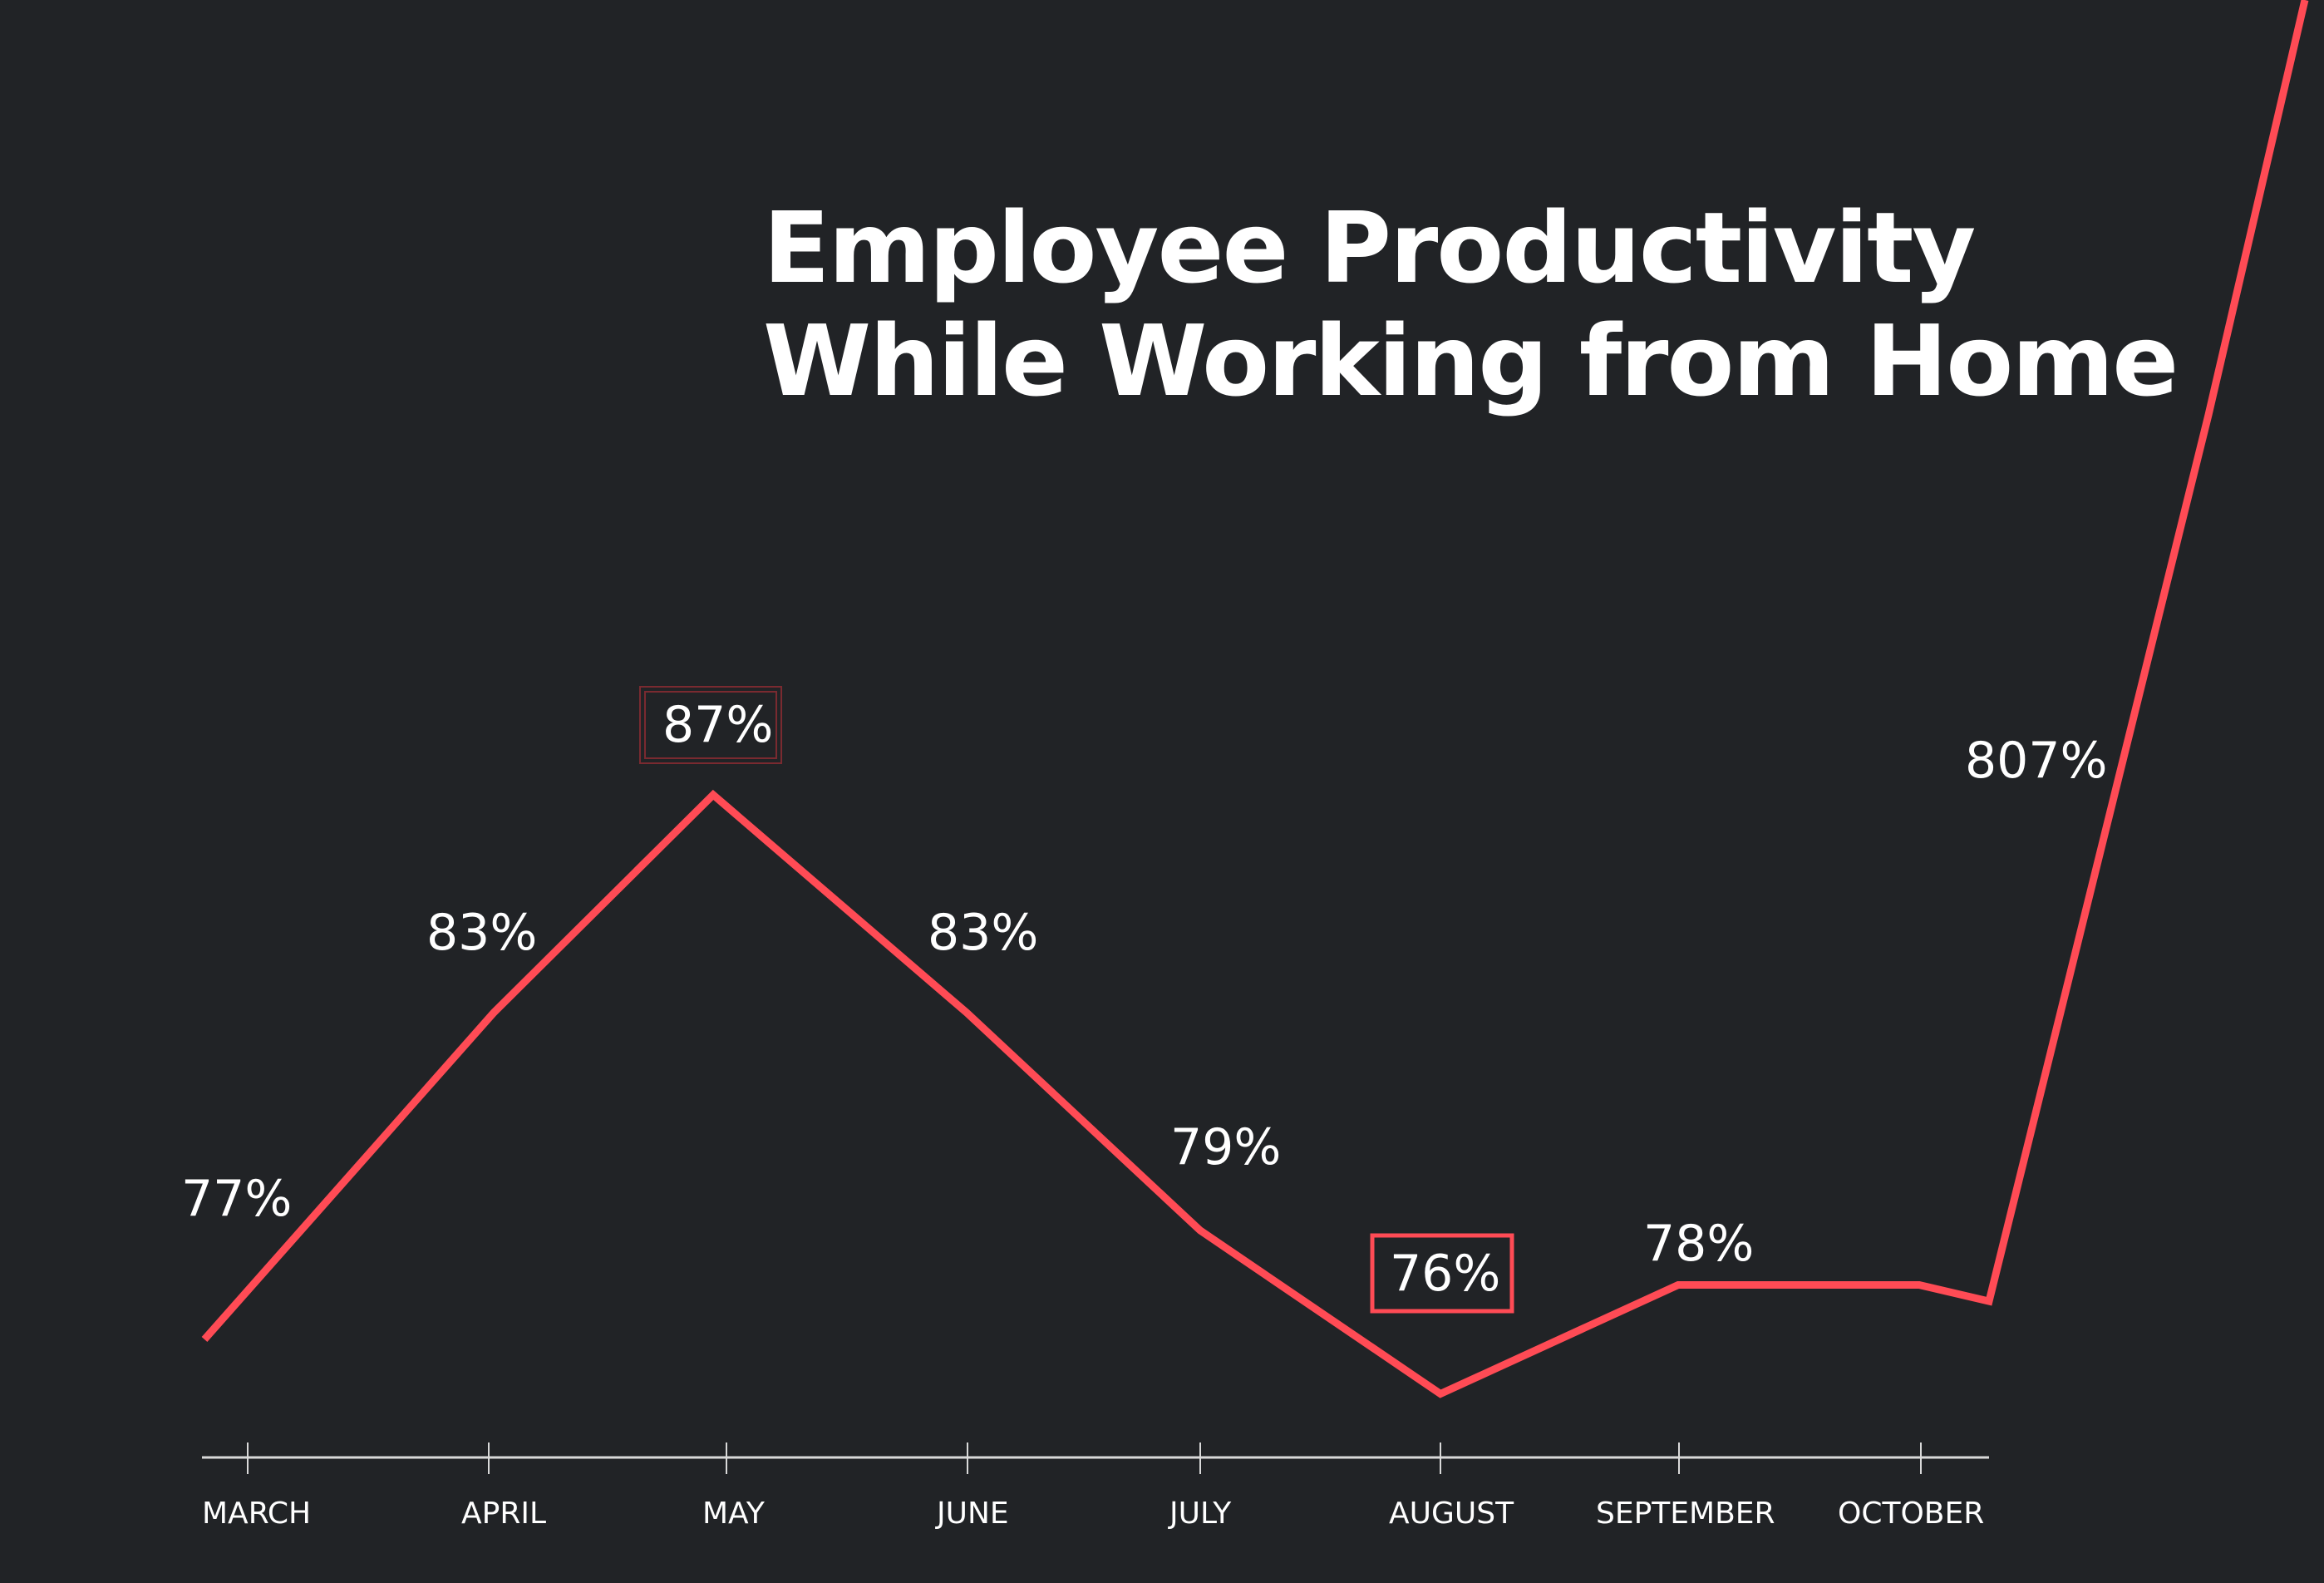  What do you see at coordinates (734, 1514) in the screenshot?
I see `x-tick-label-may: MAY` at bounding box center [734, 1514].